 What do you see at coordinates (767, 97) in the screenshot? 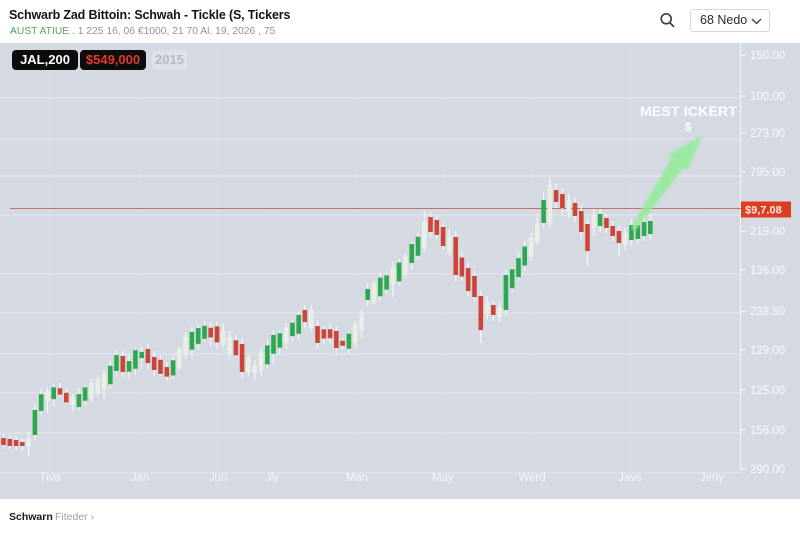
I see `svg-text: 100.00` at bounding box center [767, 97].